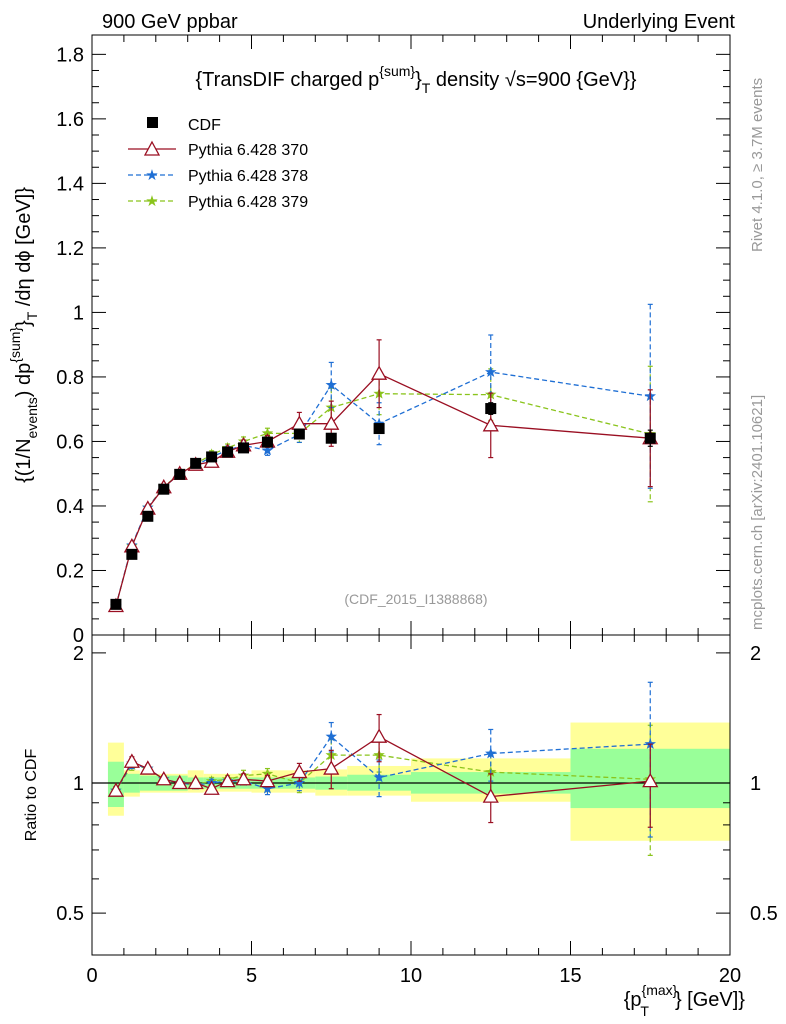 This screenshot has height=1024, width=786. I want to click on ratio-y-tick-label-right: 1, so click(755, 784).